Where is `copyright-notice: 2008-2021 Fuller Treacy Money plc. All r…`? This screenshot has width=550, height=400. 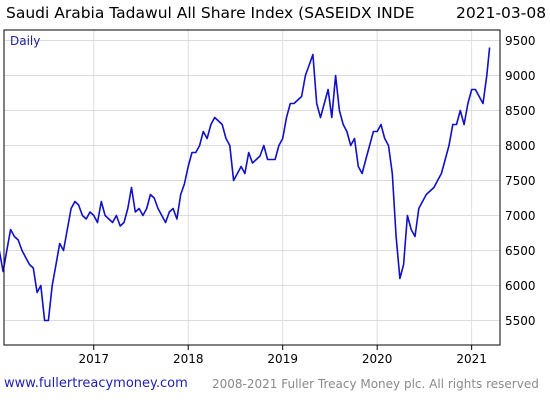 copyright-notice: 2008-2021 Fuller Treacy Money plc. All r… is located at coordinates (375, 384).